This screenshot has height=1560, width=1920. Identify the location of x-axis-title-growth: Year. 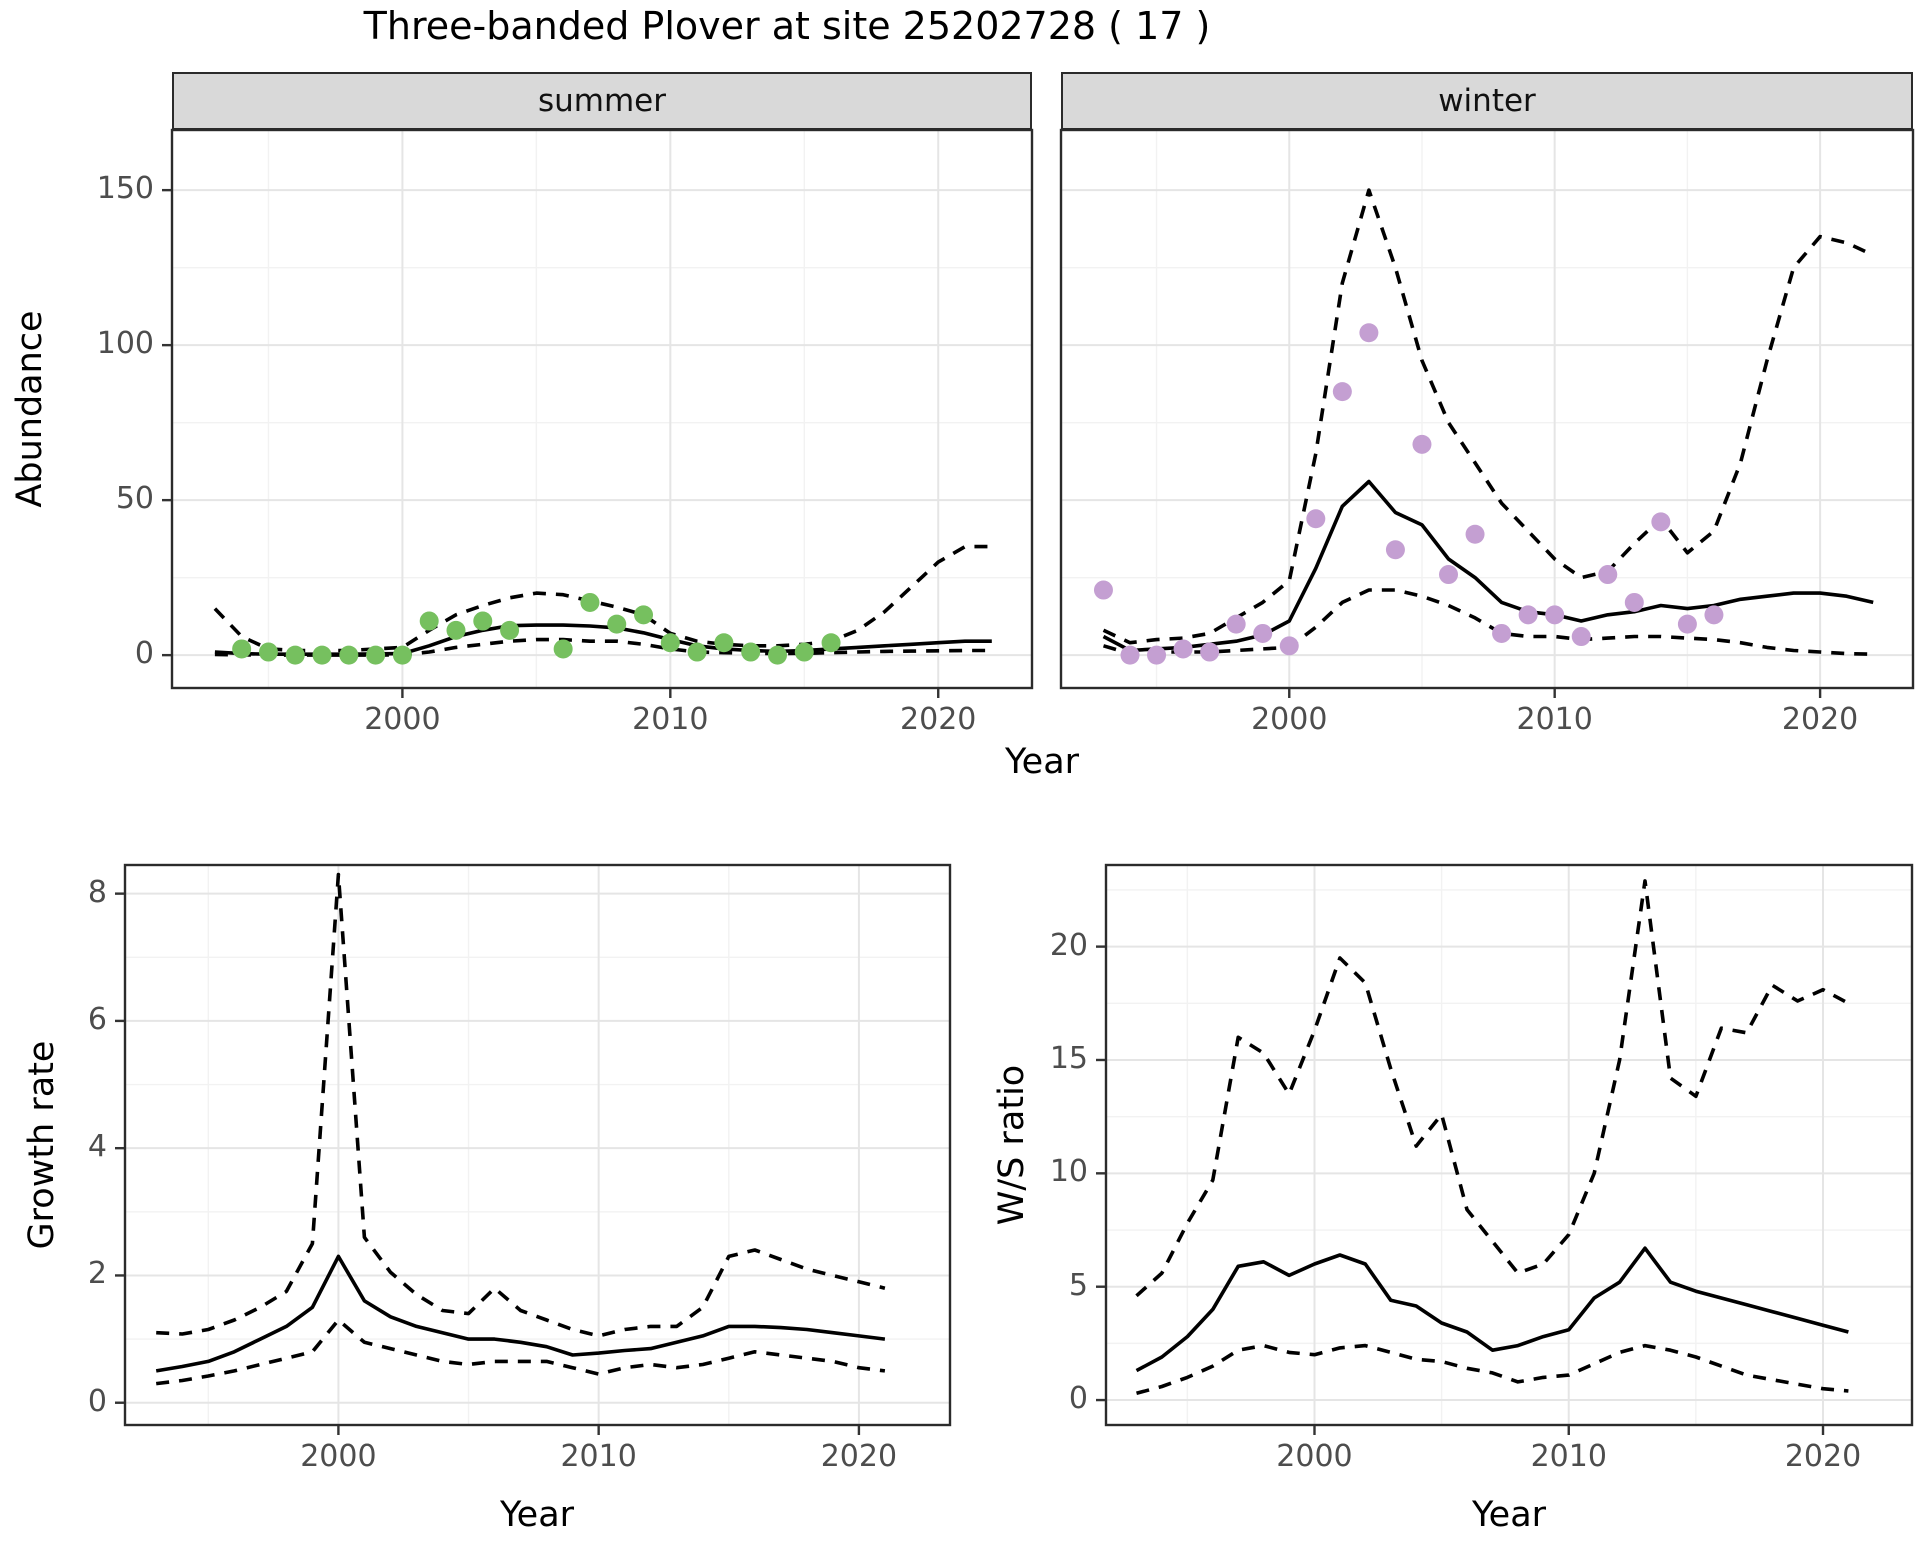
(537, 1515).